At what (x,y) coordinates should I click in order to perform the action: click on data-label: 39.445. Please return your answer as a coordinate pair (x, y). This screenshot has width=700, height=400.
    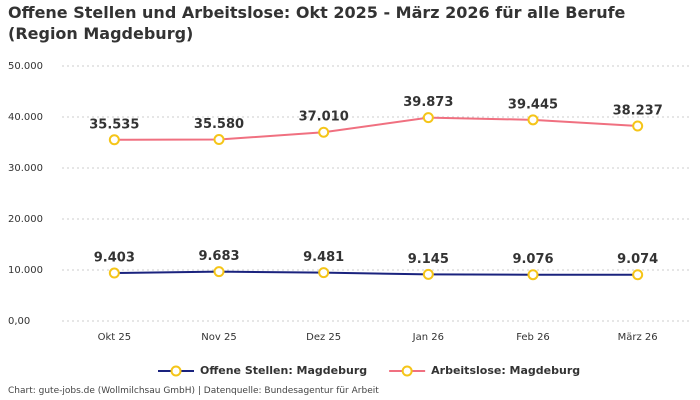
    Looking at the image, I should click on (533, 104).